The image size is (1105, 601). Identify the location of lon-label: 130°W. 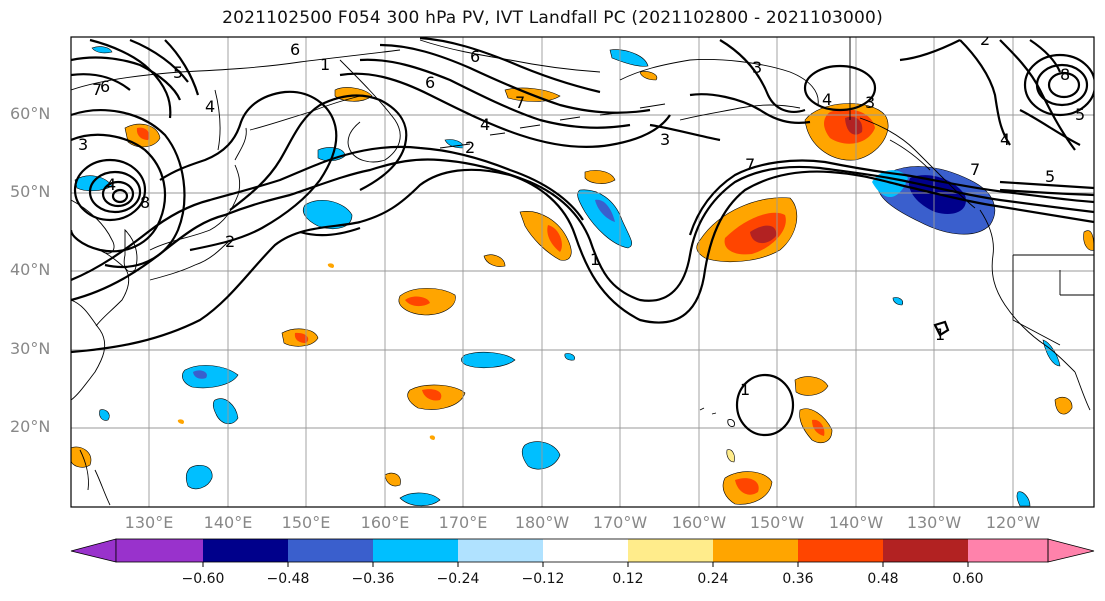
(934, 522).